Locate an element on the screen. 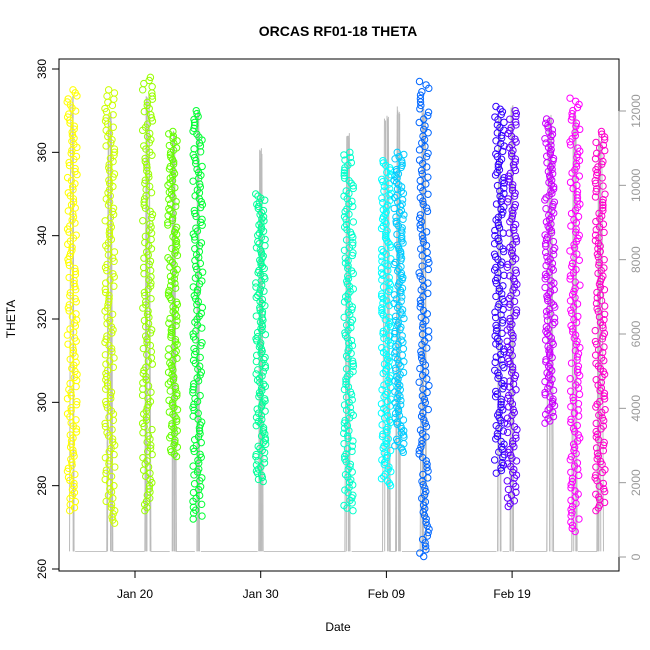 The height and width of the screenshot is (650, 650). y-tick-label: 360 is located at coordinates (42, 152).